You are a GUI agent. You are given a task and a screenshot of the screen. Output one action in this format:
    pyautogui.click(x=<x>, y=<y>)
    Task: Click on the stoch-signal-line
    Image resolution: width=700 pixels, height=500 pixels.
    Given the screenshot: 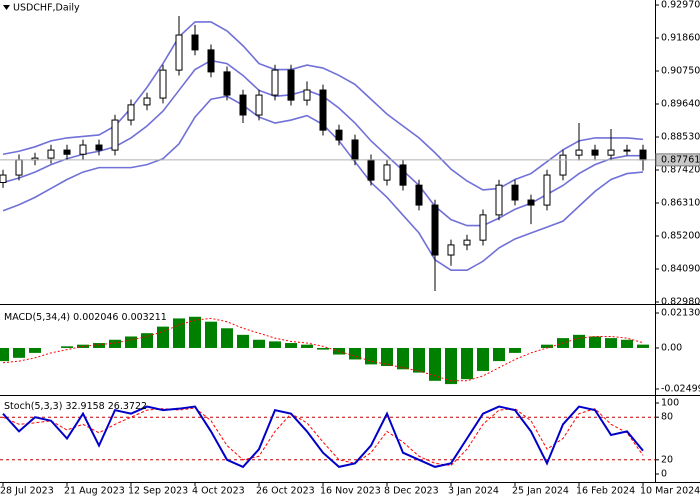 What is the action you would take?
    pyautogui.click(x=323, y=437)
    